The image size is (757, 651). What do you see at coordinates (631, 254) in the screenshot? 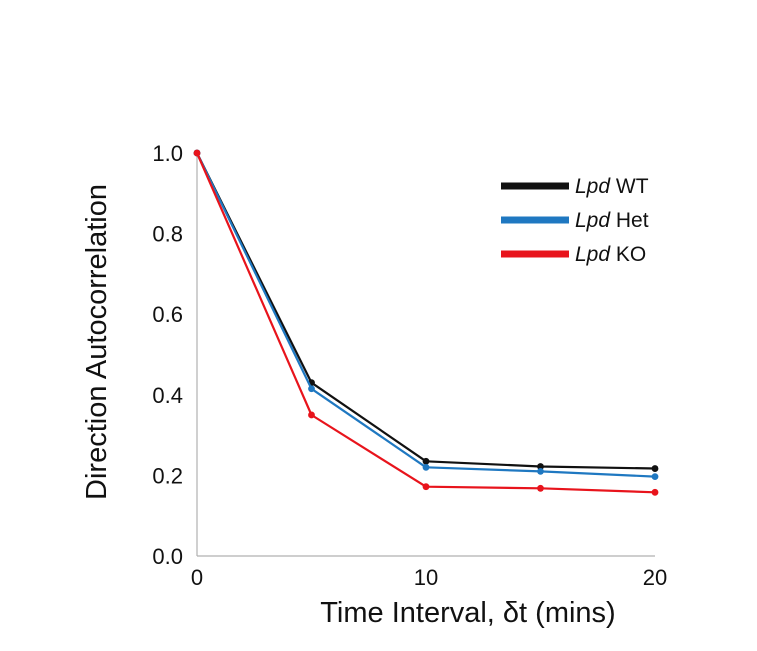
I see `legend-genotype: KO` at bounding box center [631, 254].